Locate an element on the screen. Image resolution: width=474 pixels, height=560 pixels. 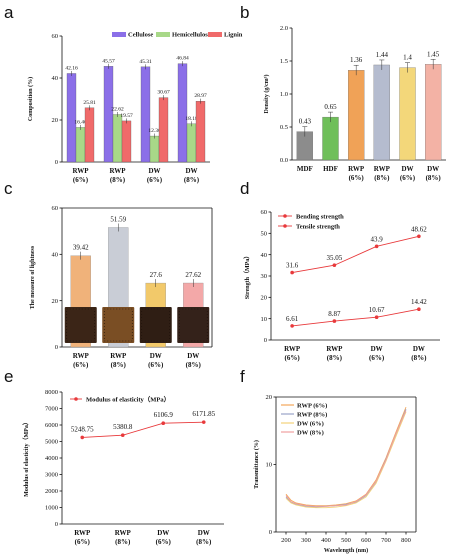
y-tick-label-c: 20 is located at coordinates (55, 301).